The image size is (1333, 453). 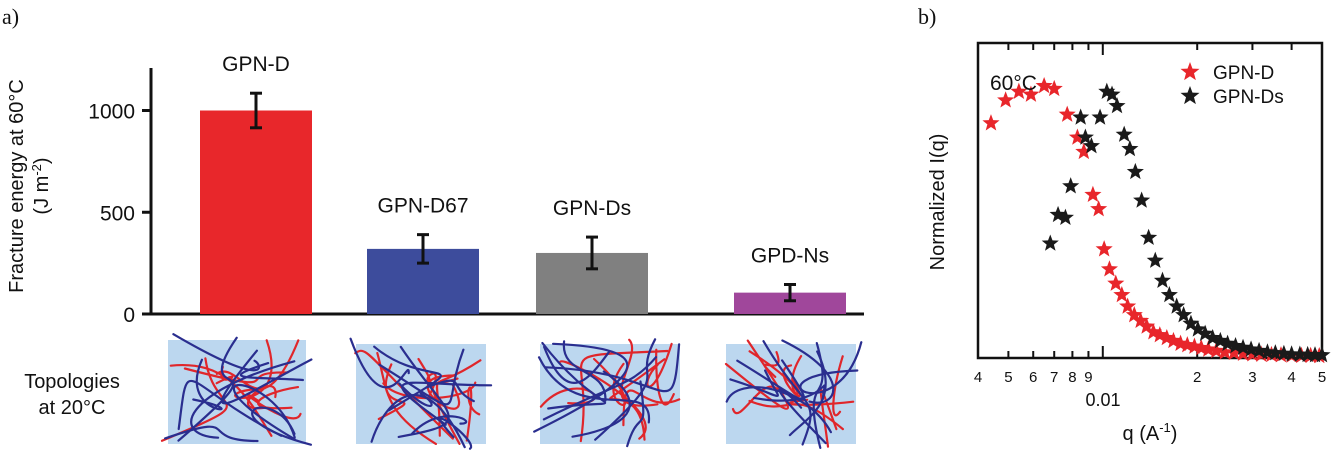 What do you see at coordinates (790, 303) in the screenshot?
I see `bar-gpd-ns` at bounding box center [790, 303].